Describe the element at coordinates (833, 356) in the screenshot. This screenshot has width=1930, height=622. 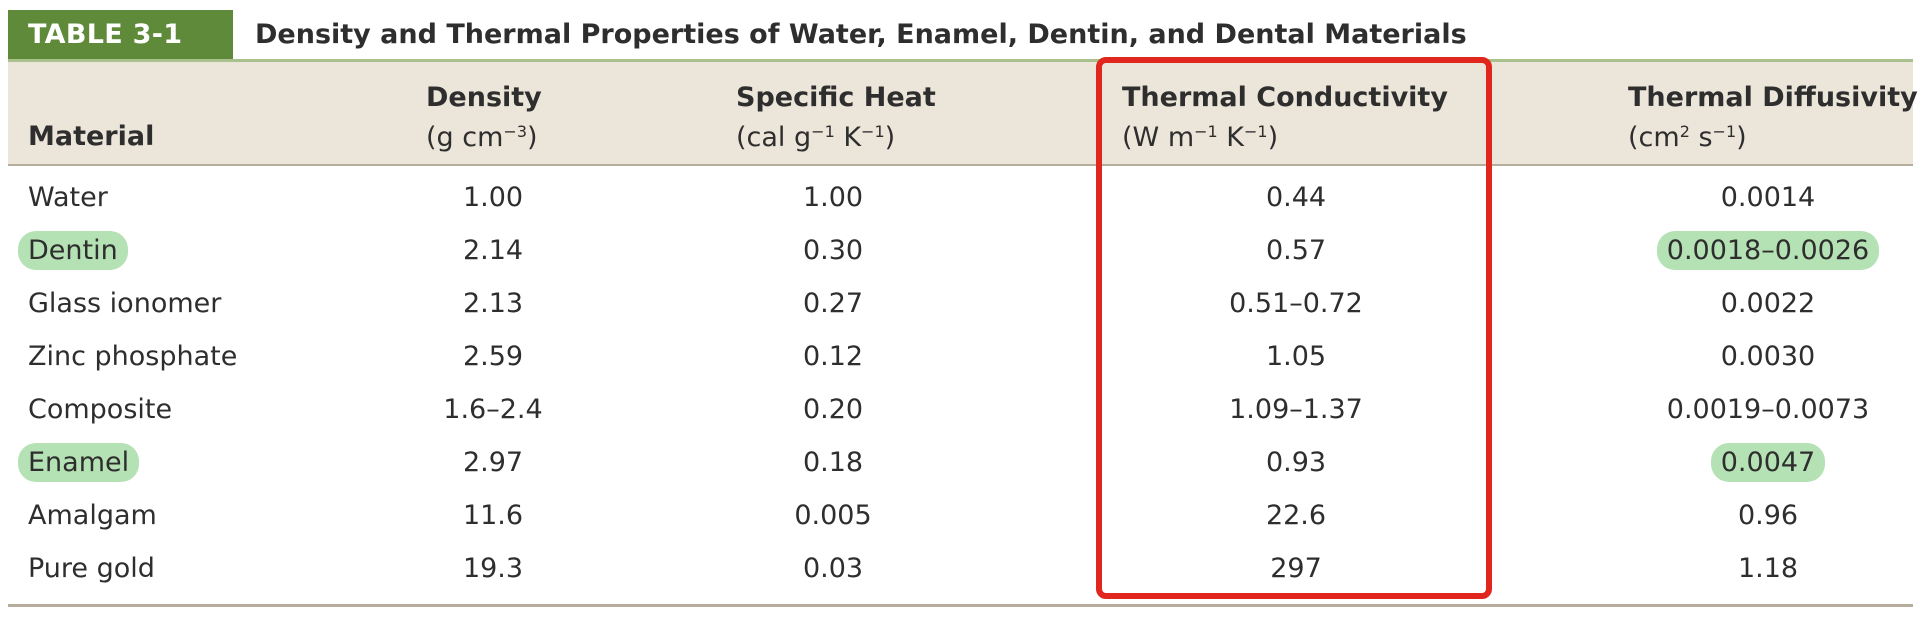
I see `cell-specific-heat: 0.12` at that location.